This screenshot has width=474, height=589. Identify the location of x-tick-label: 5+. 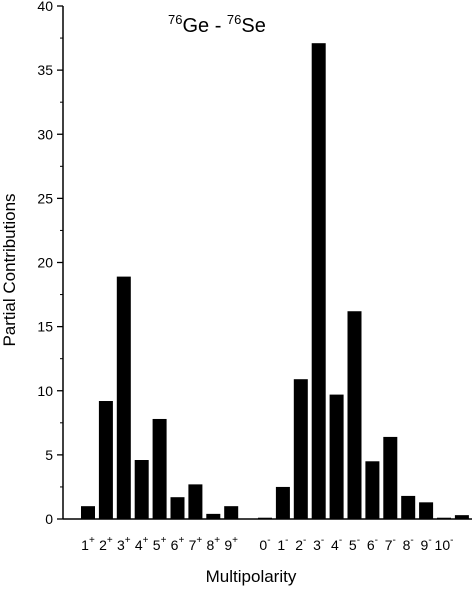
(160, 544).